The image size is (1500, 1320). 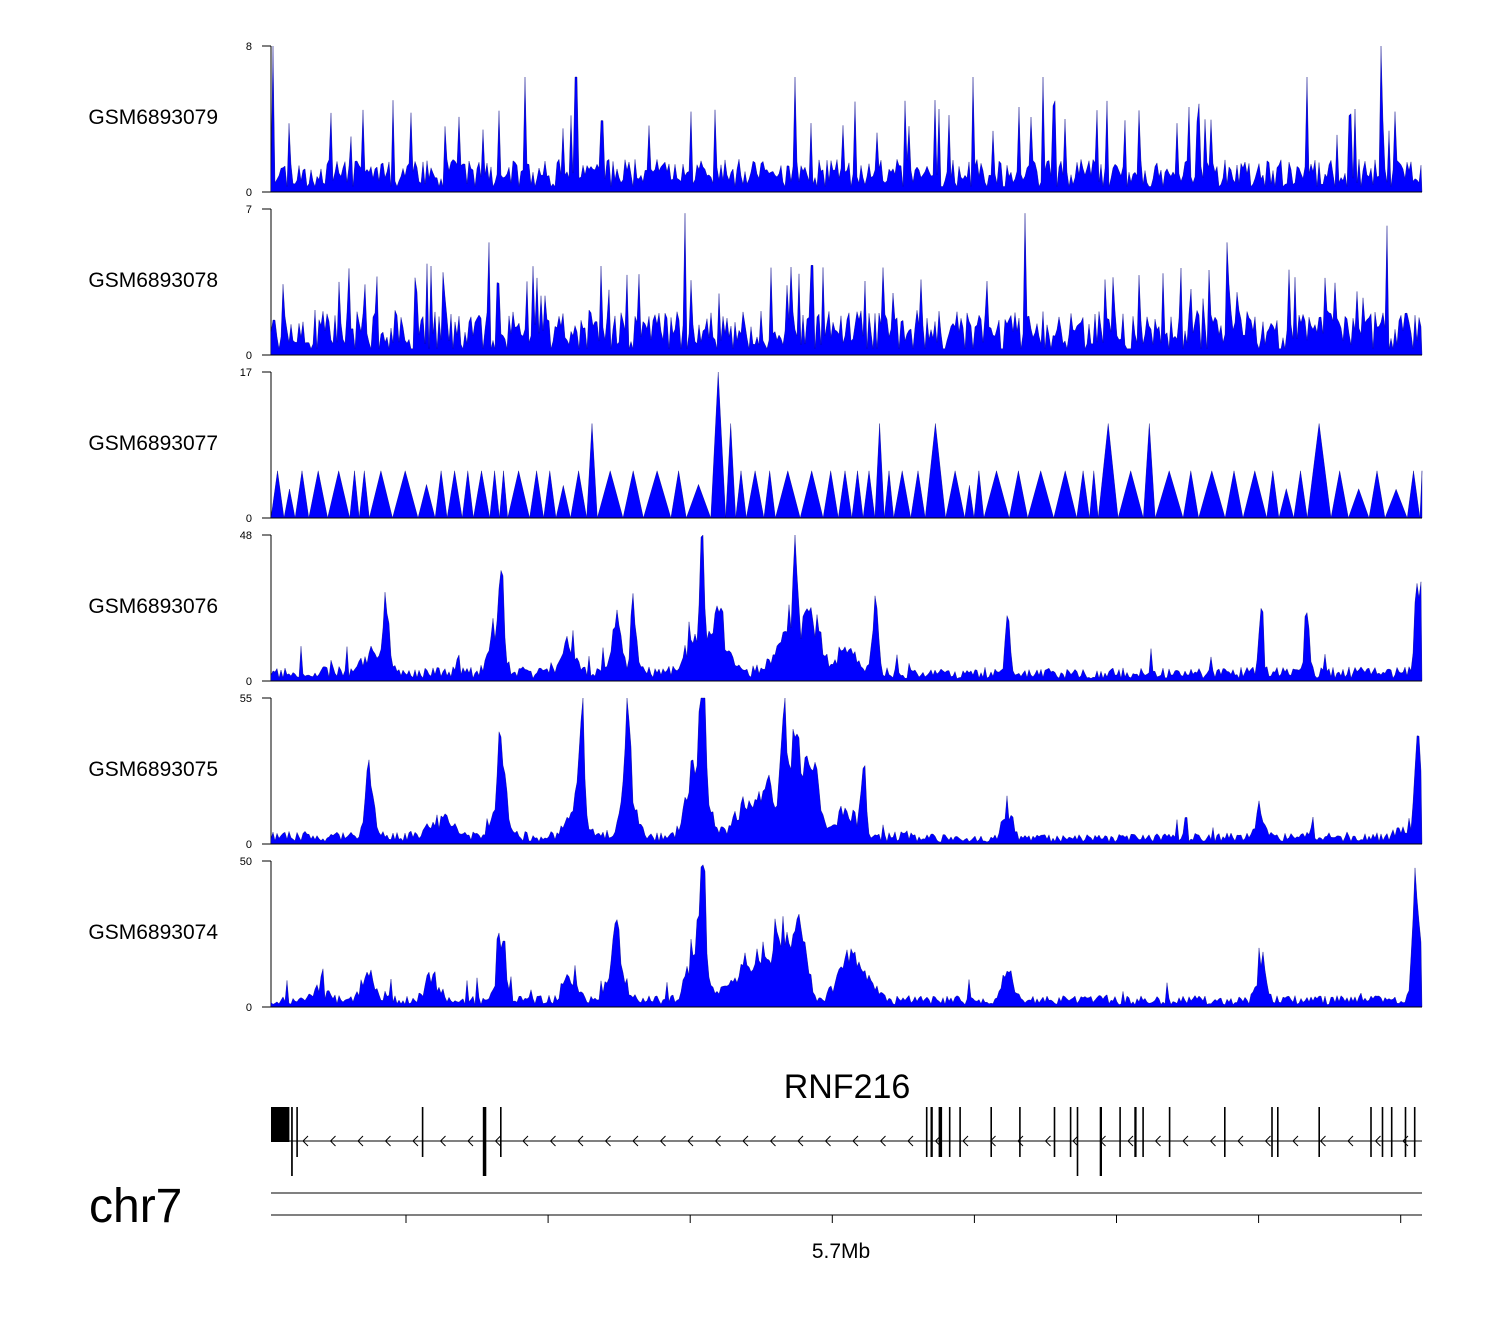 I want to click on chromosome-label: chr7, so click(x=135, y=1206).